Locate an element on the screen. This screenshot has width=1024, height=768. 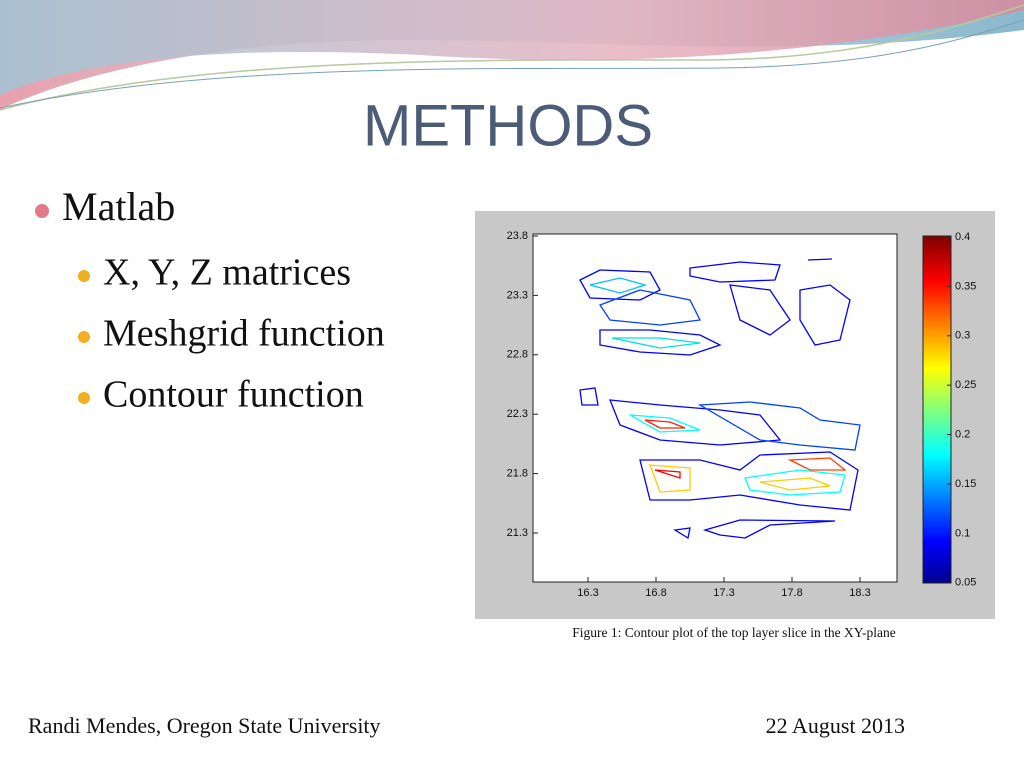
sub-bullet: Meshgrid function is located at coordinates (244, 334).